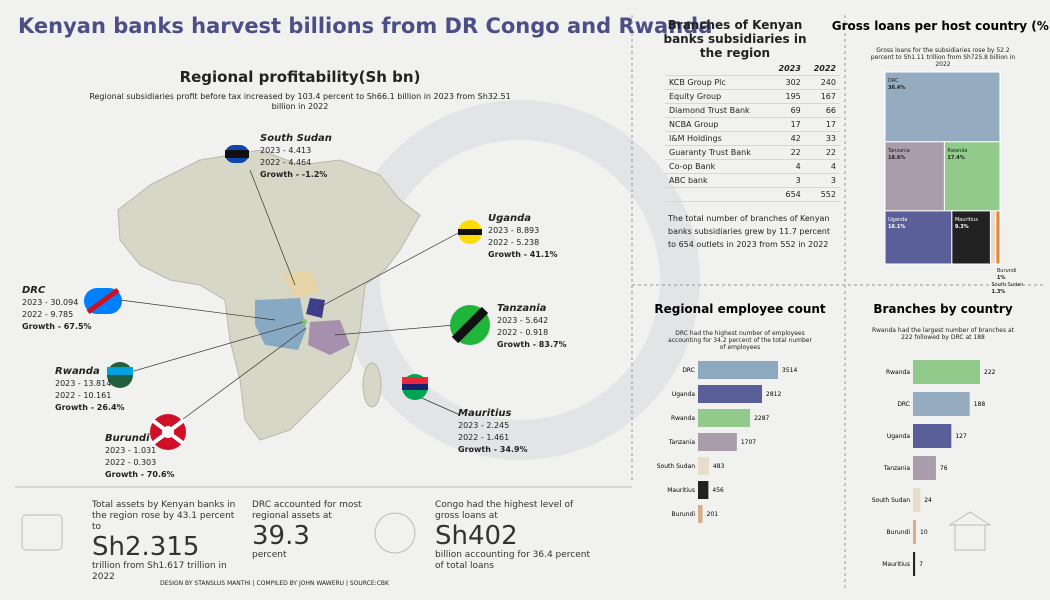 Image resolution: width=1050 pixels, height=600 pixels. What do you see at coordinates (522, 308) in the screenshot?
I see `country-name: Tanzania` at bounding box center [522, 308].